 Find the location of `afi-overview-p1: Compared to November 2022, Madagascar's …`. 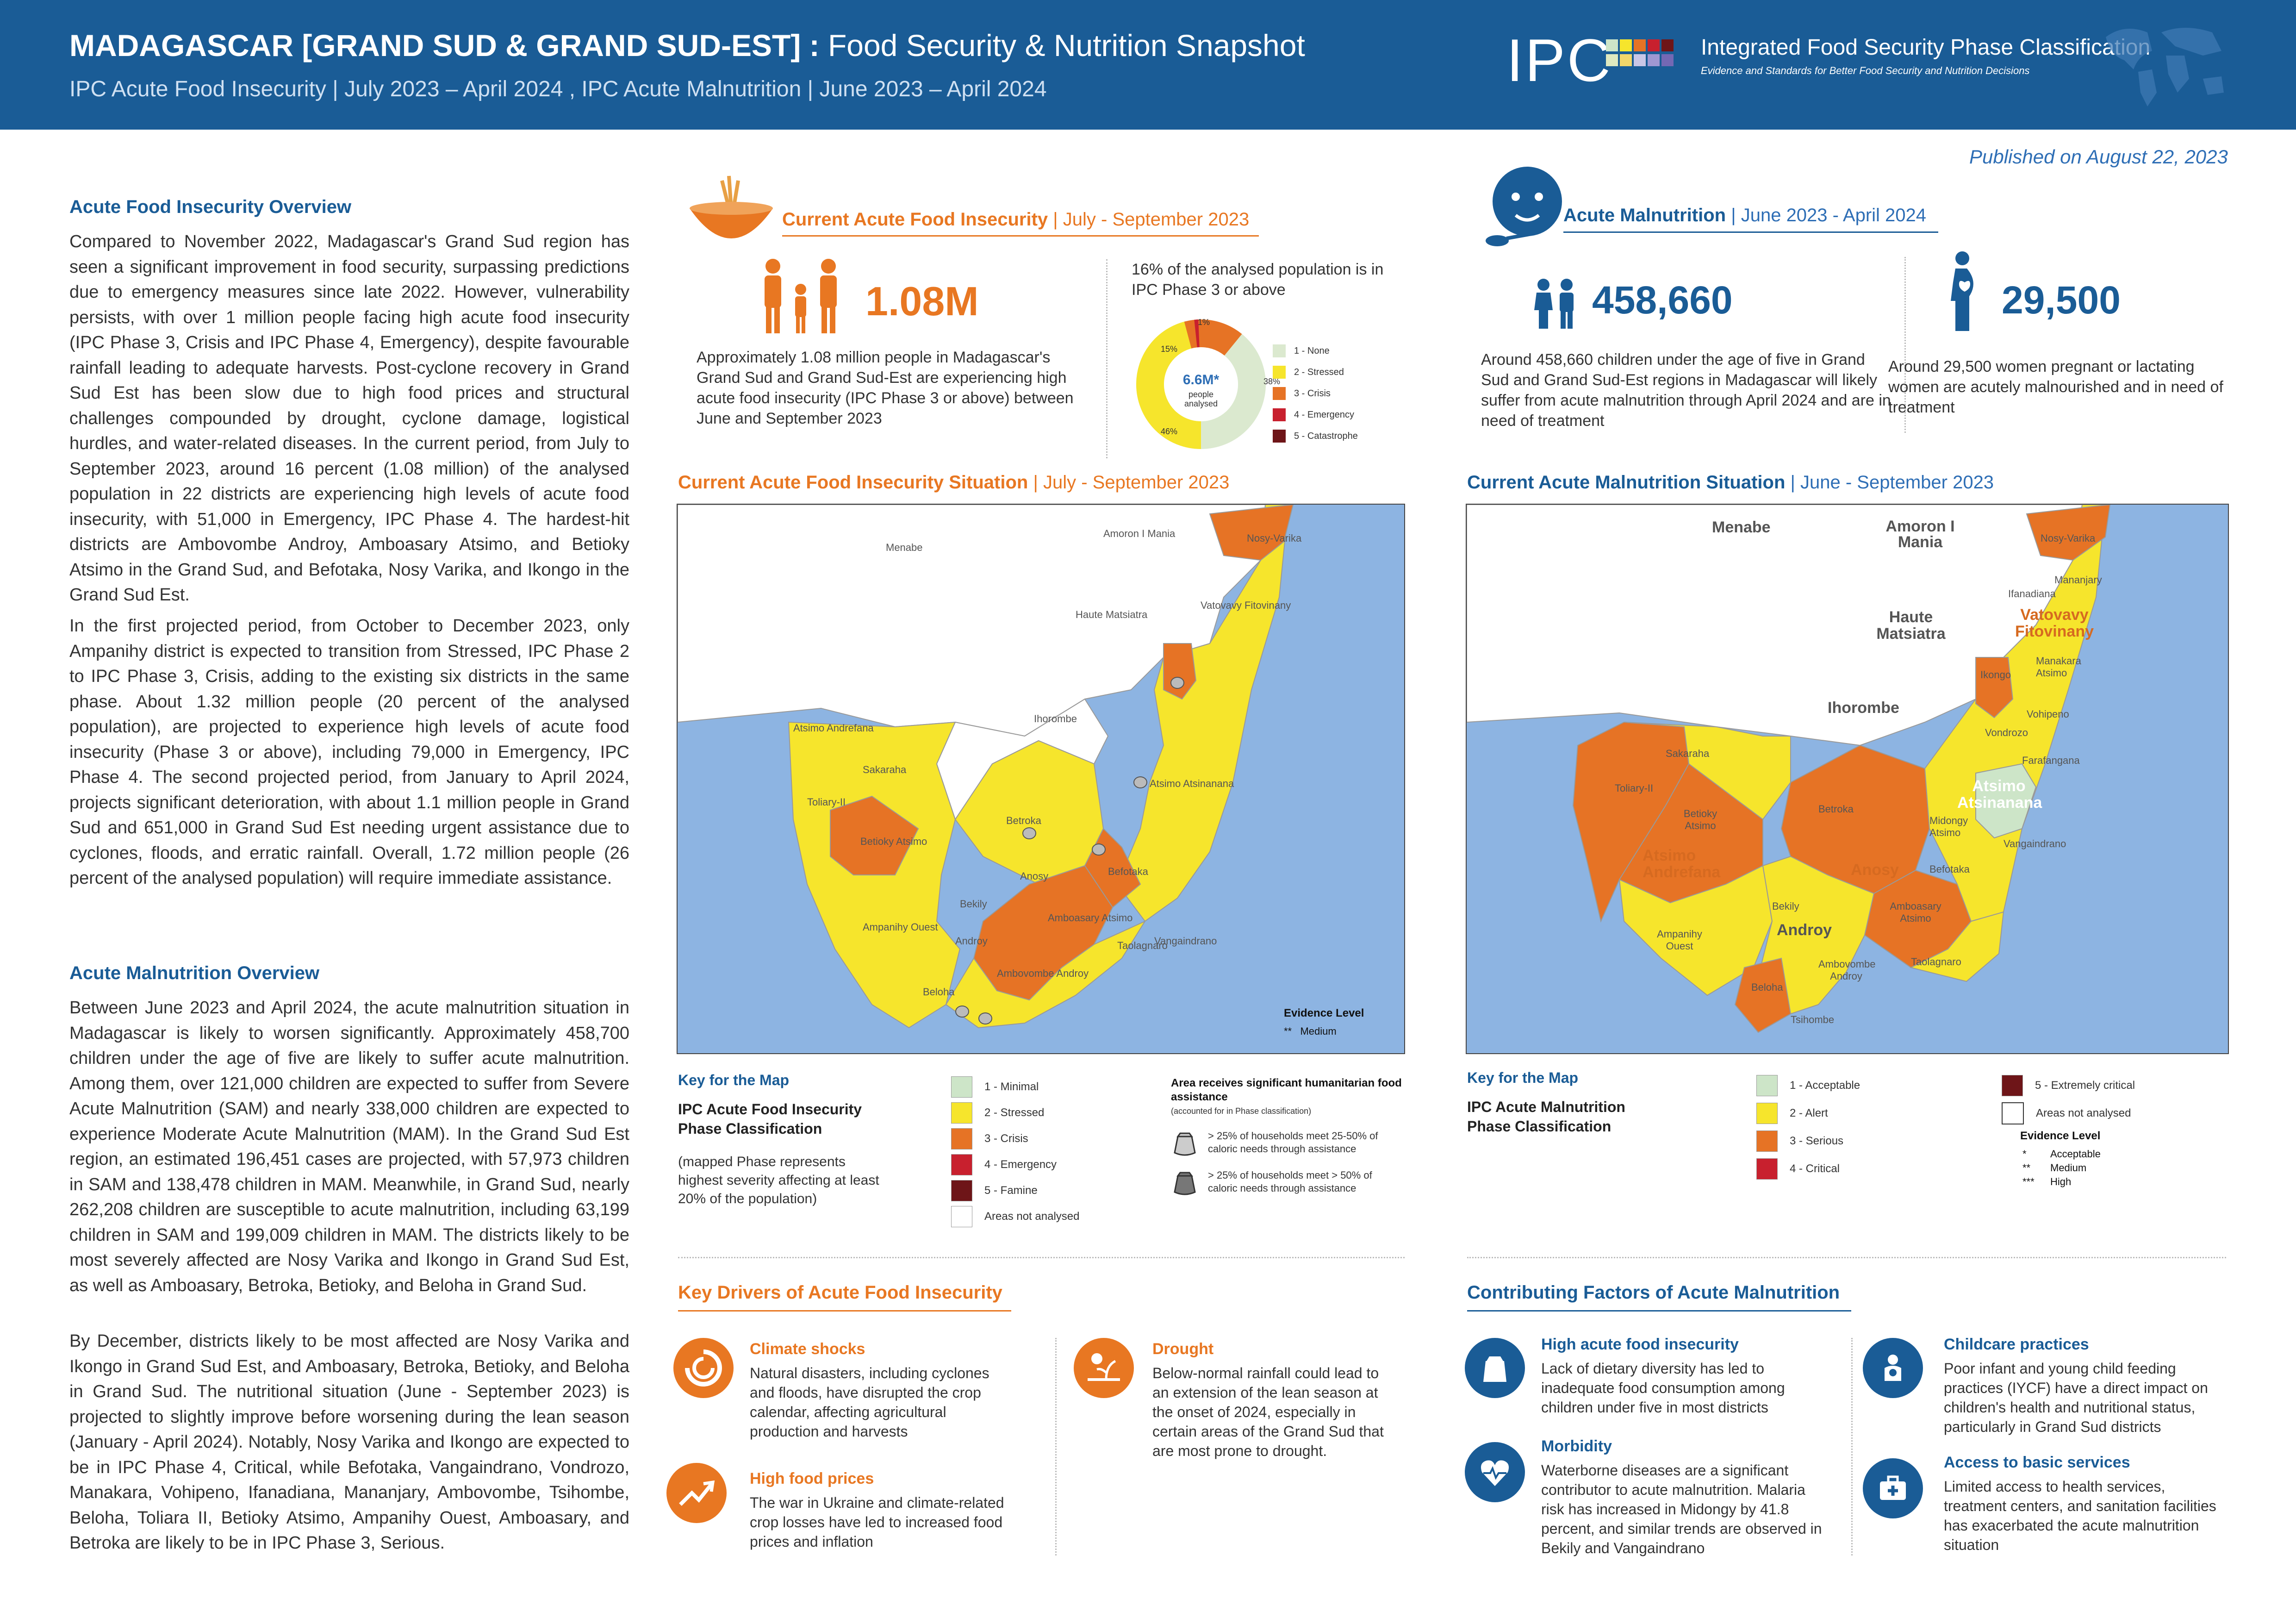

afi-overview-p1: Compared to November 2022, Madagascar's … is located at coordinates (349, 418).